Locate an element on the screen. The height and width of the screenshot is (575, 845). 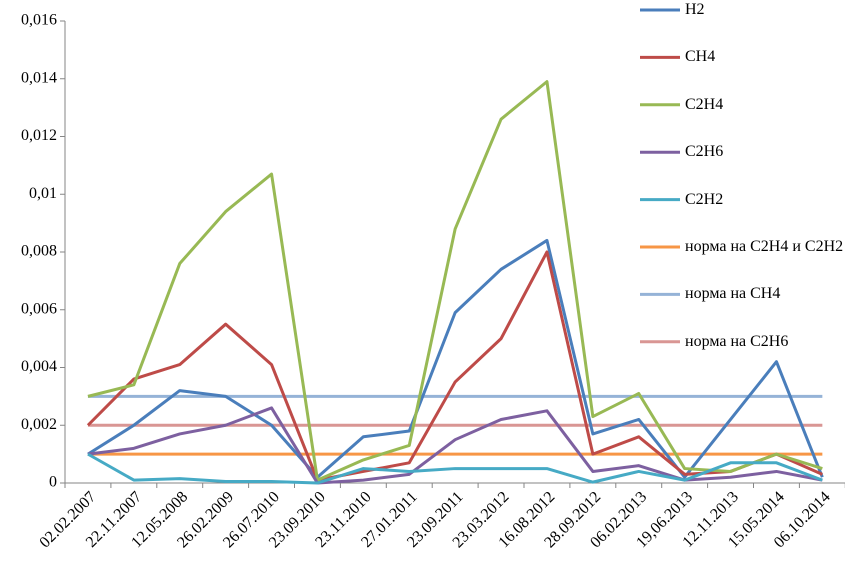
legend-label: CH4 is located at coordinates (700, 57).